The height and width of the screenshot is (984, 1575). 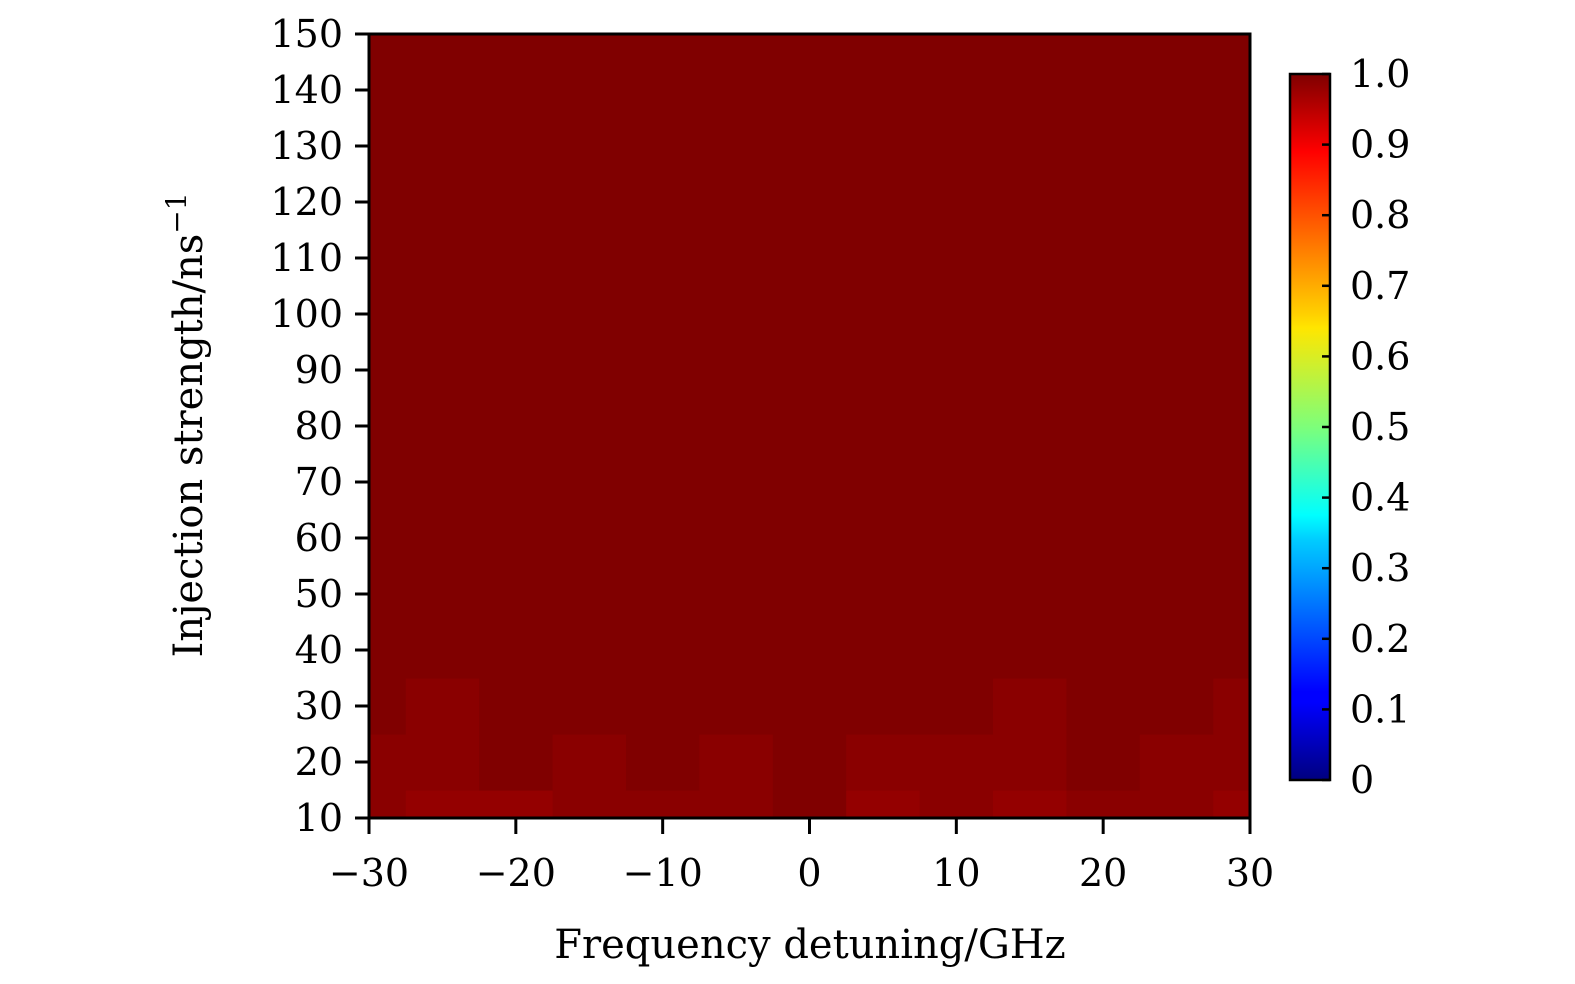 What do you see at coordinates (319, 762) in the screenshot?
I see `y-tick-label: 20` at bounding box center [319, 762].